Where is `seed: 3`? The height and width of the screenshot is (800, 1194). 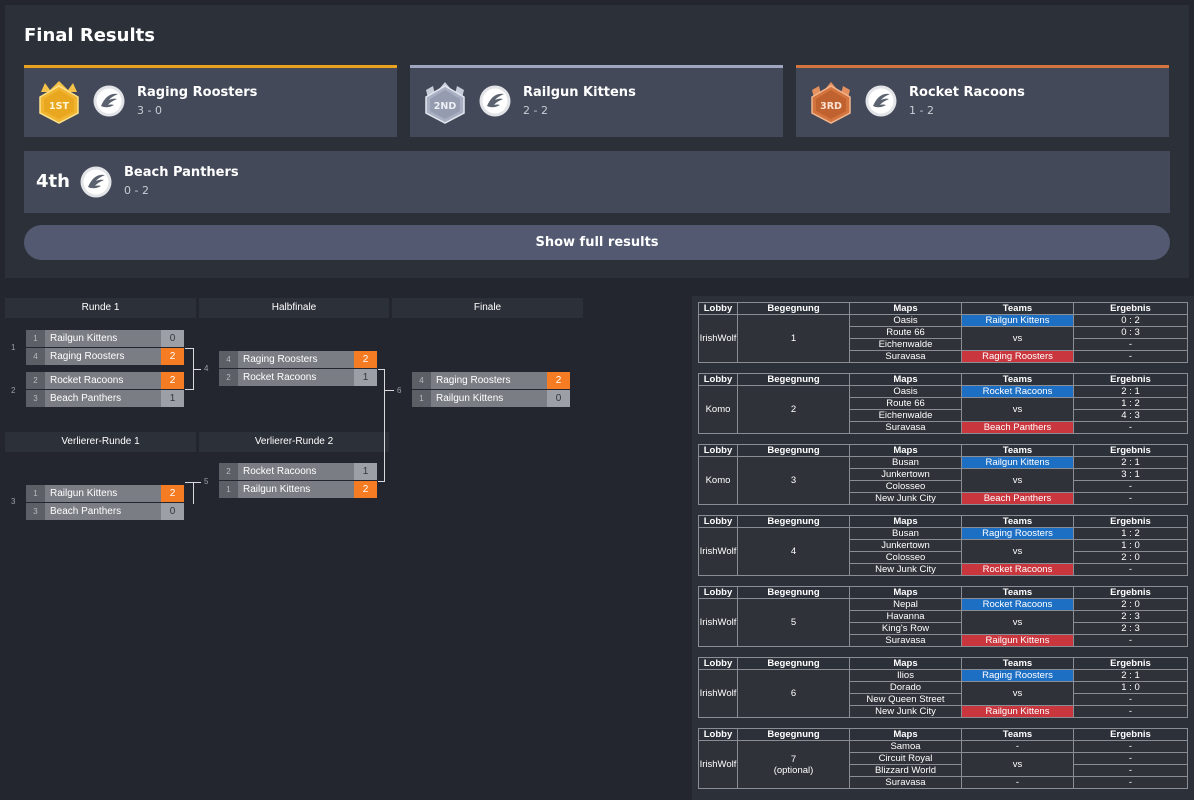 seed: 3 is located at coordinates (35, 511).